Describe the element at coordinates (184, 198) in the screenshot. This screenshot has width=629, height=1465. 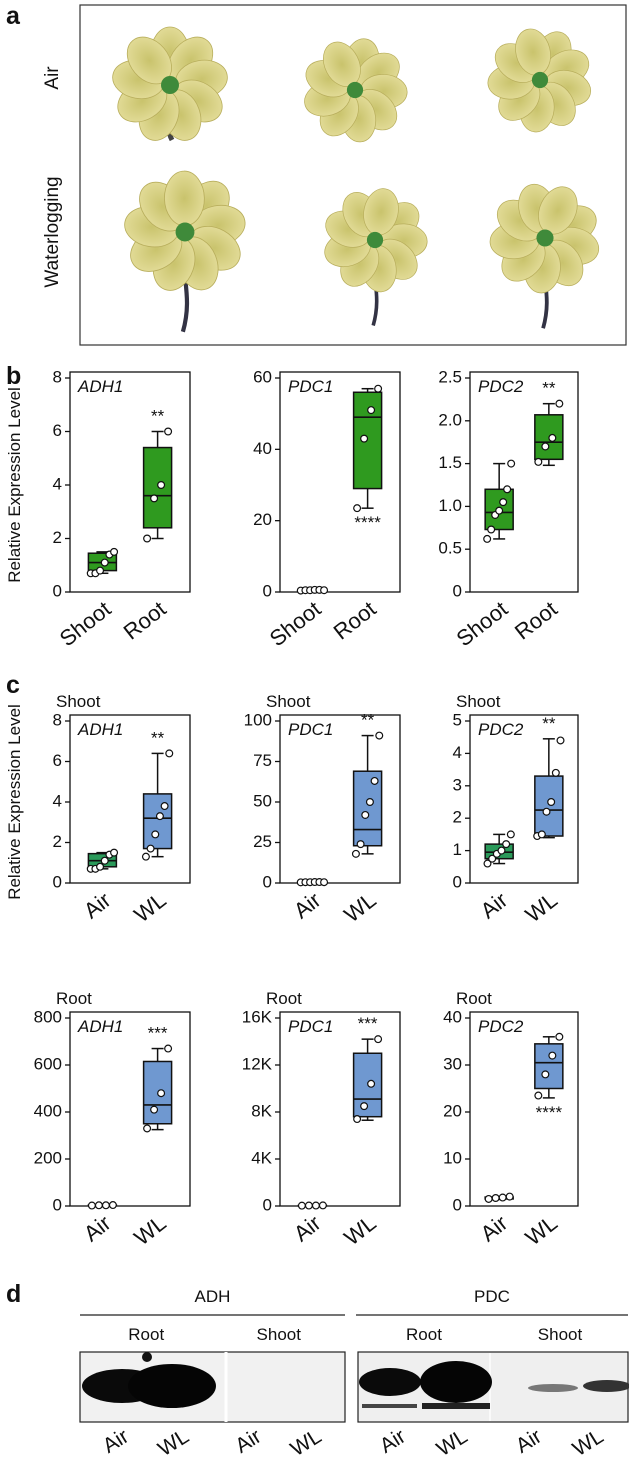
I see `leaf` at that location.